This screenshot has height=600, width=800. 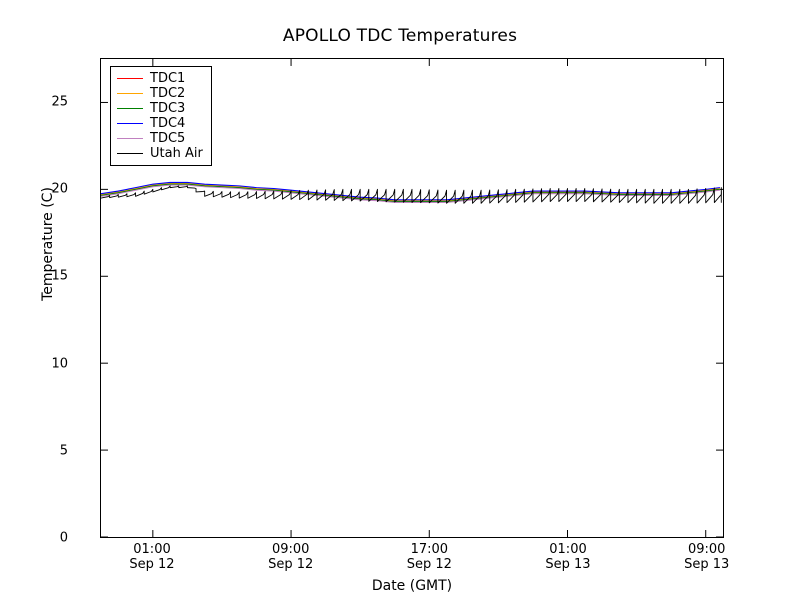 What do you see at coordinates (152, 557) in the screenshot?
I see `x-tick-label-0: 01:00 Sep 12` at bounding box center [152, 557].